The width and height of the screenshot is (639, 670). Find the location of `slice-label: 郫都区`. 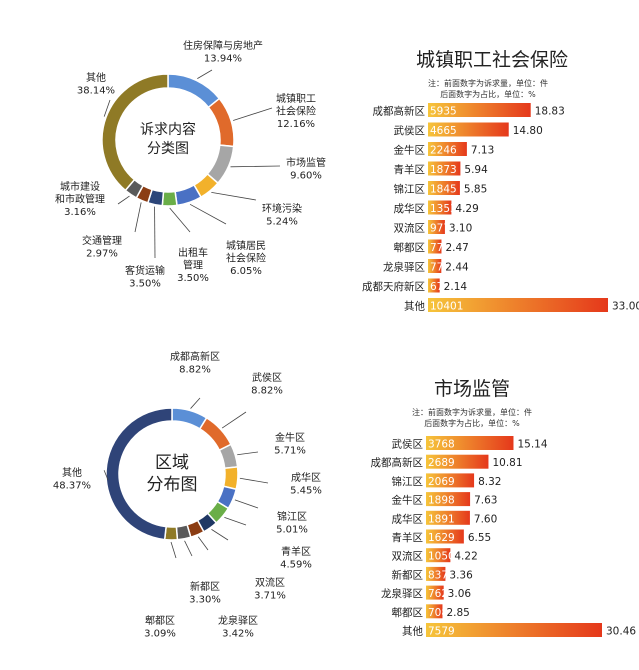

slice-label: 郫都区 is located at coordinates (160, 620).